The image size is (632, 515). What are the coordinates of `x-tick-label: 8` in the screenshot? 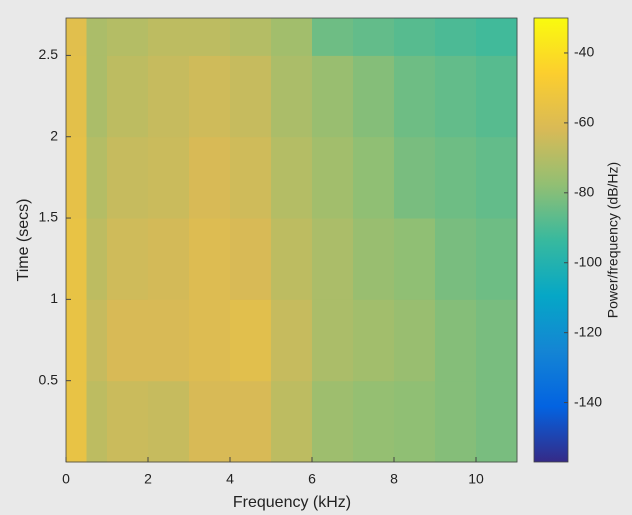 It's located at (394, 479).